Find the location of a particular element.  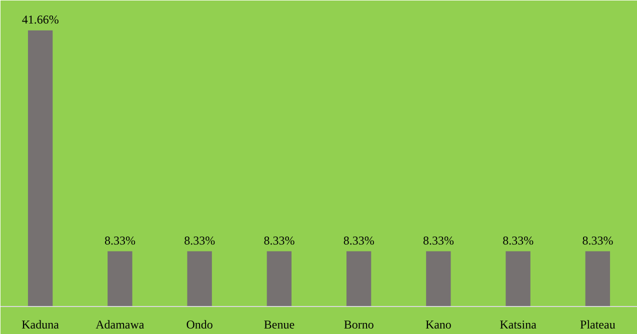

x-tick-label: Katsina is located at coordinates (519, 325).